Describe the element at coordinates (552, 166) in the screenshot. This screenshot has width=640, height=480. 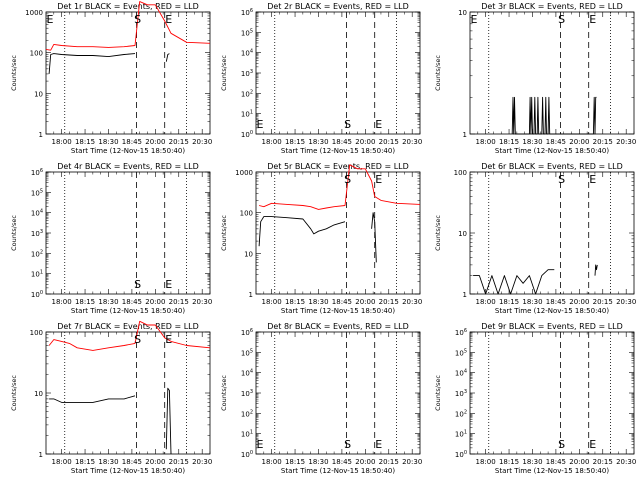
I see `chart-title: Det 6r BLACK = Events, RED = LLD` at that location.